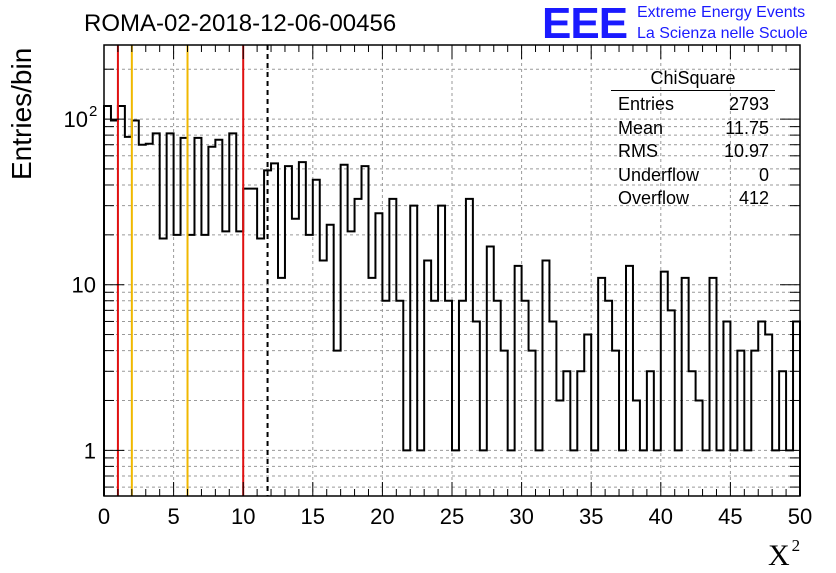  I want to click on y-axis-label: Entries/bin, so click(21, 113).